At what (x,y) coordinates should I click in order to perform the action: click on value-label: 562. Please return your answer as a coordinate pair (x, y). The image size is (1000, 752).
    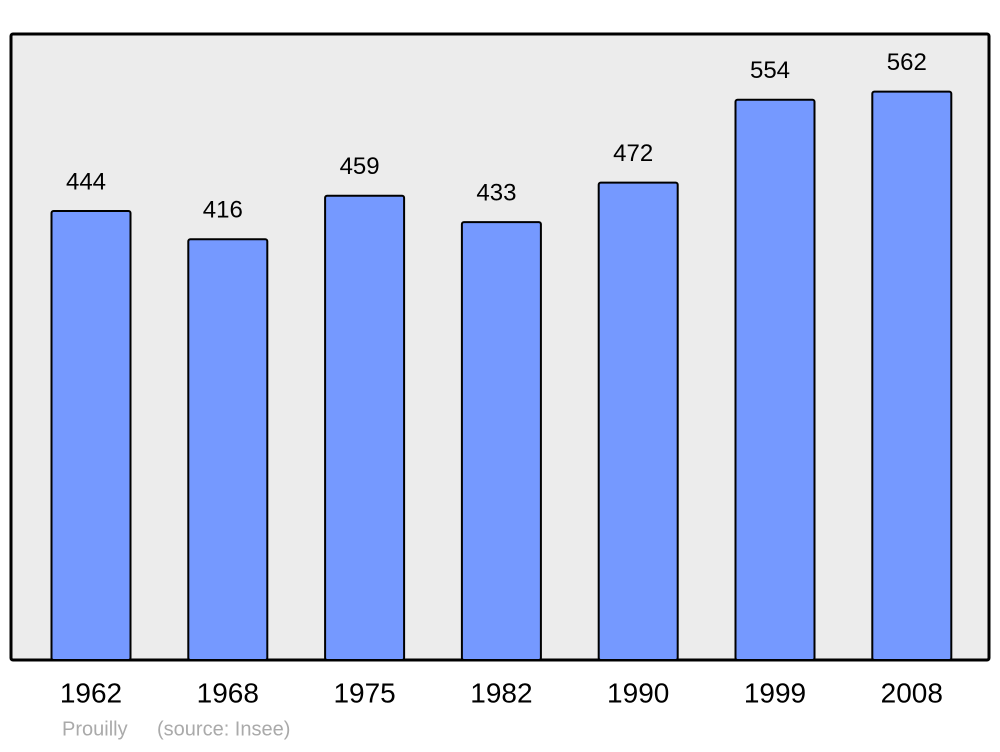
    Looking at the image, I should click on (907, 62).